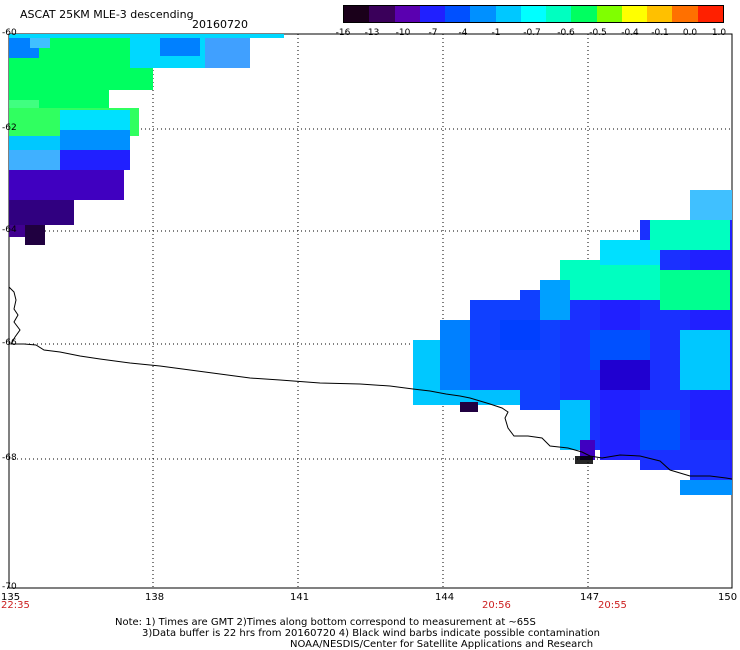 This screenshot has width=740, height=650. What do you see at coordinates (433, 33) in the screenshot?
I see `colorbar-label: -7` at bounding box center [433, 33].